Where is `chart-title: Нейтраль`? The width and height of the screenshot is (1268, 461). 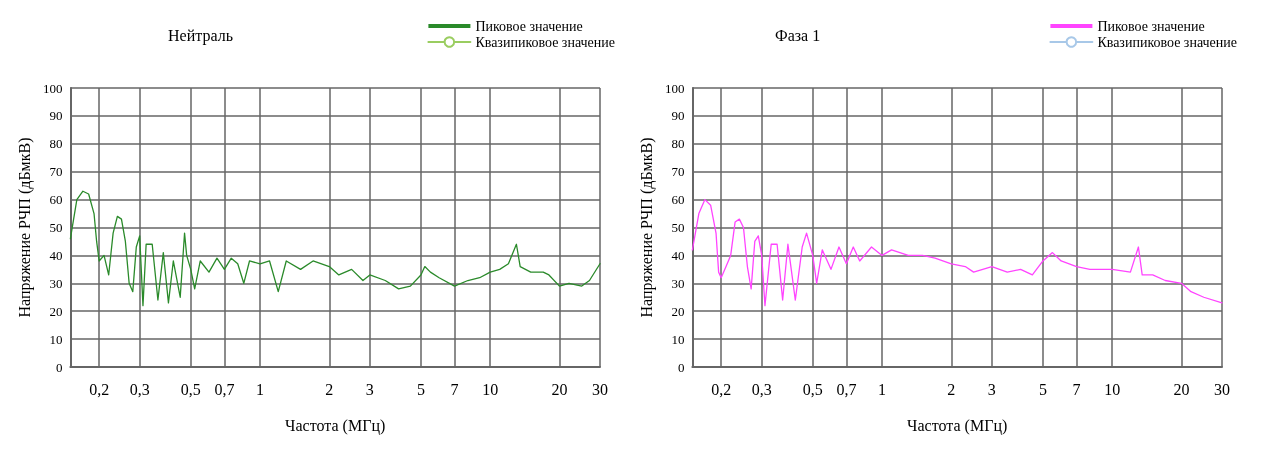 chart-title: Нейтраль is located at coordinates (200, 35).